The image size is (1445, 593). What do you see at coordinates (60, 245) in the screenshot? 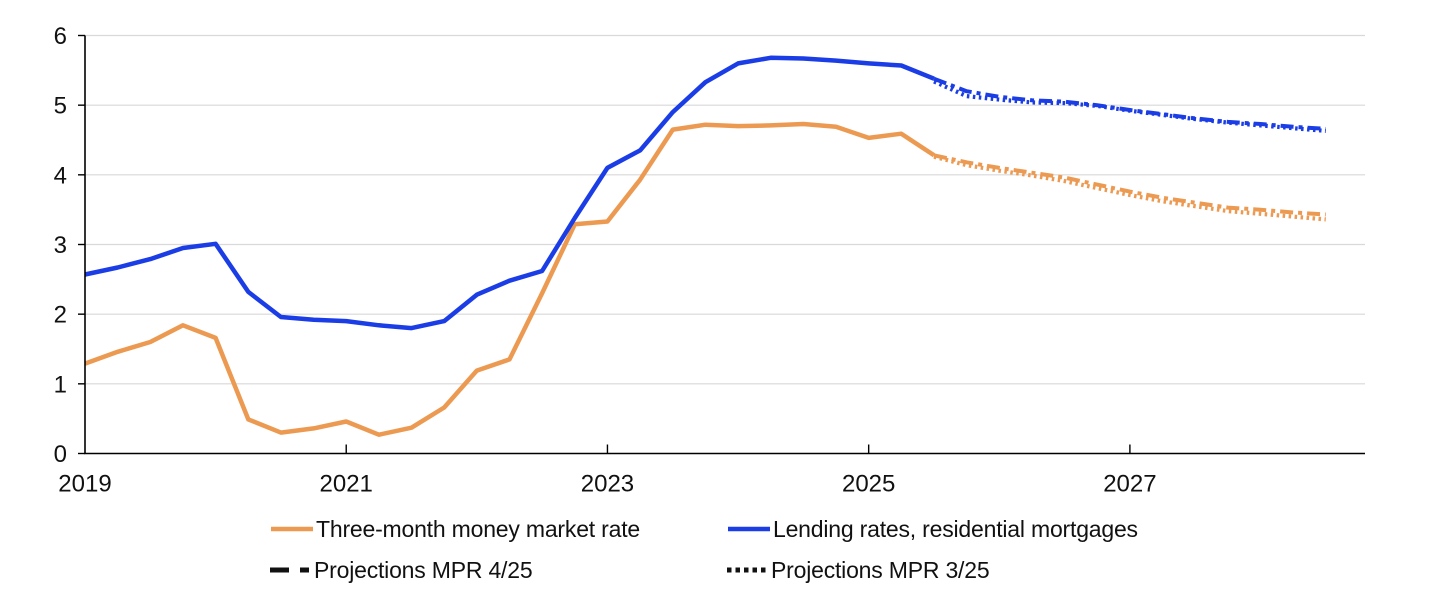
I see `y-tick-label-3: 3` at bounding box center [60, 245].